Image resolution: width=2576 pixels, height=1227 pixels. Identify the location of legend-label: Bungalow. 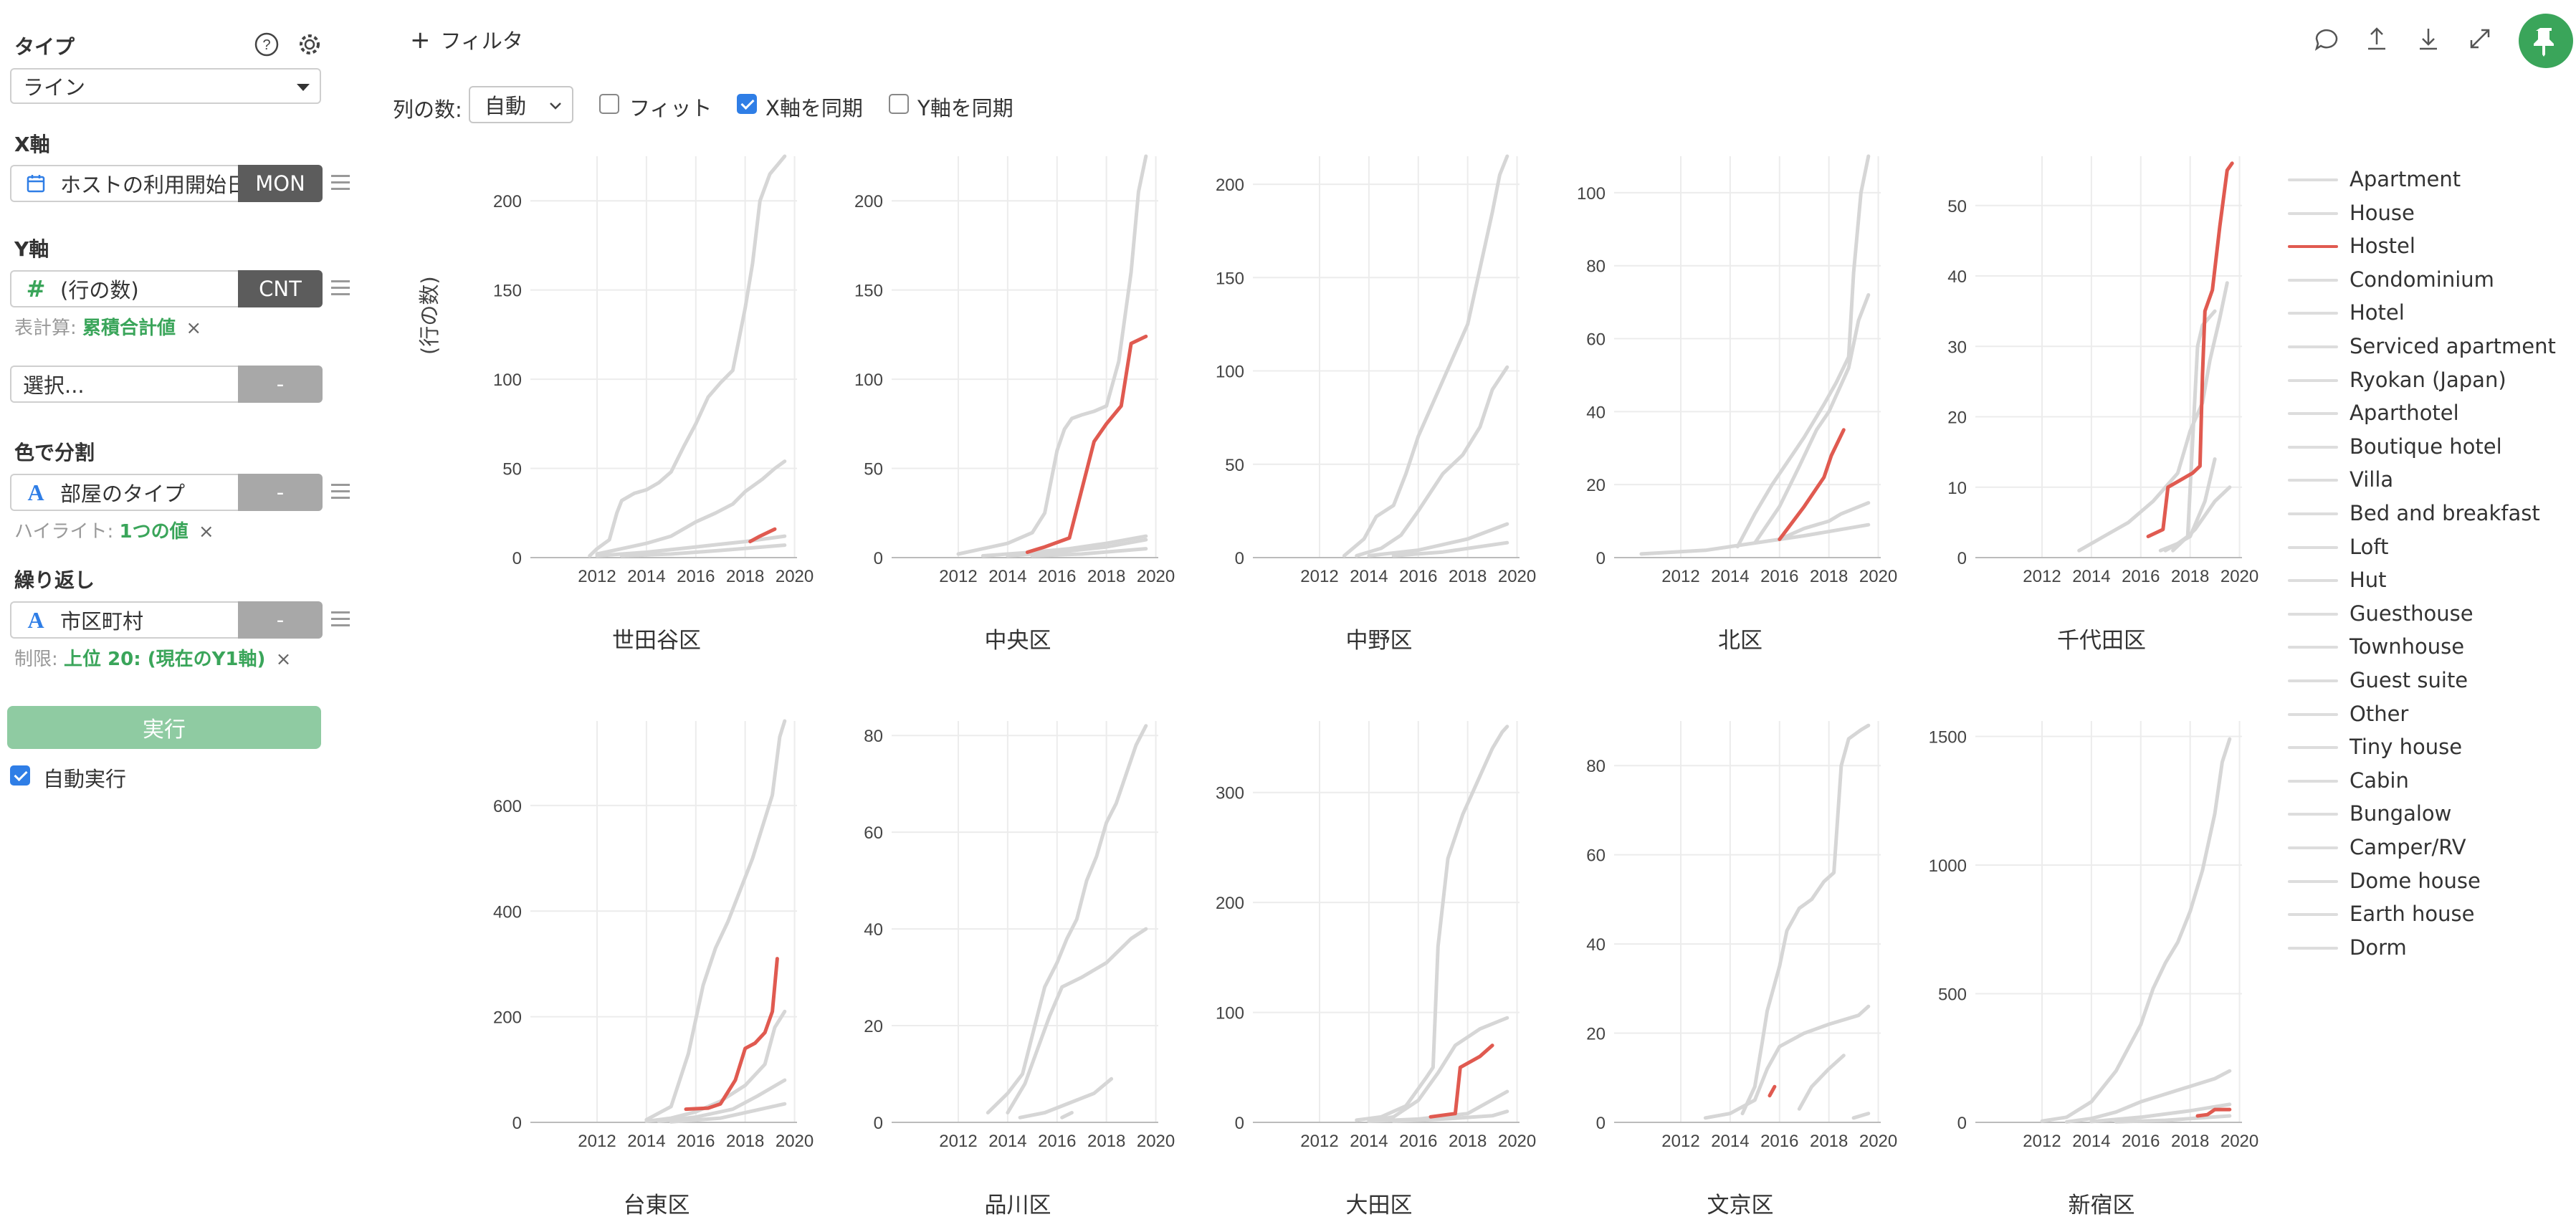
(2401, 813).